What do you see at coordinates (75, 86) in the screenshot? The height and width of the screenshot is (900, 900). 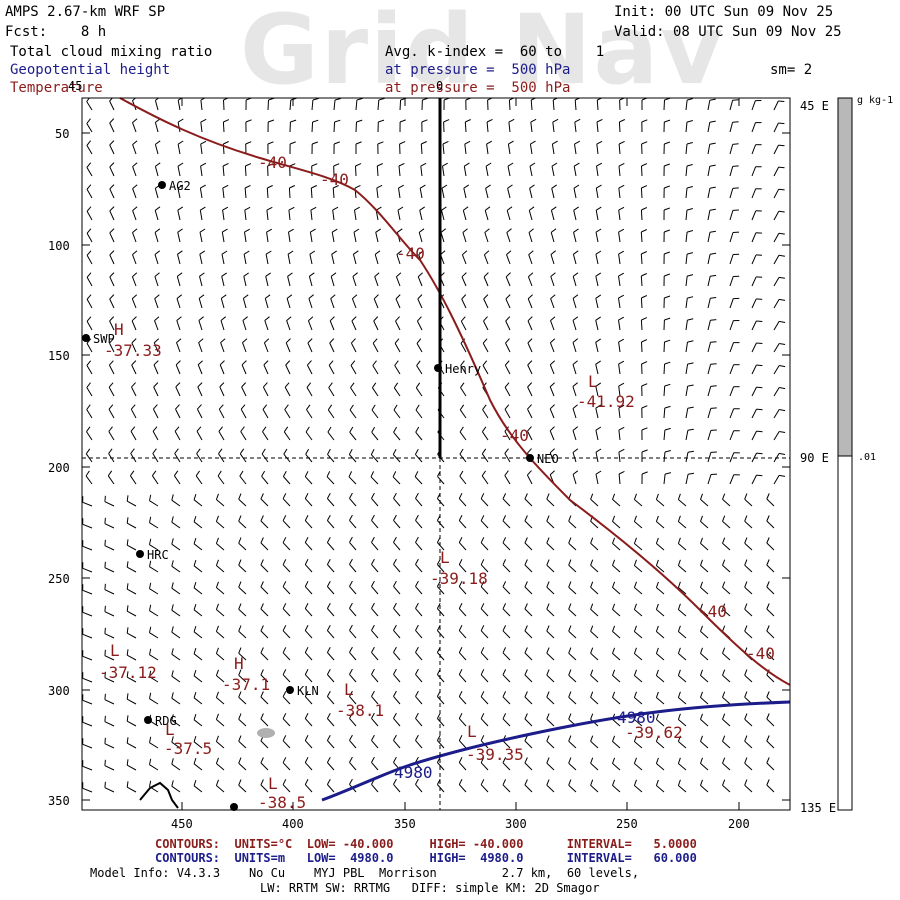 I see `corner-label: 45` at bounding box center [75, 86].